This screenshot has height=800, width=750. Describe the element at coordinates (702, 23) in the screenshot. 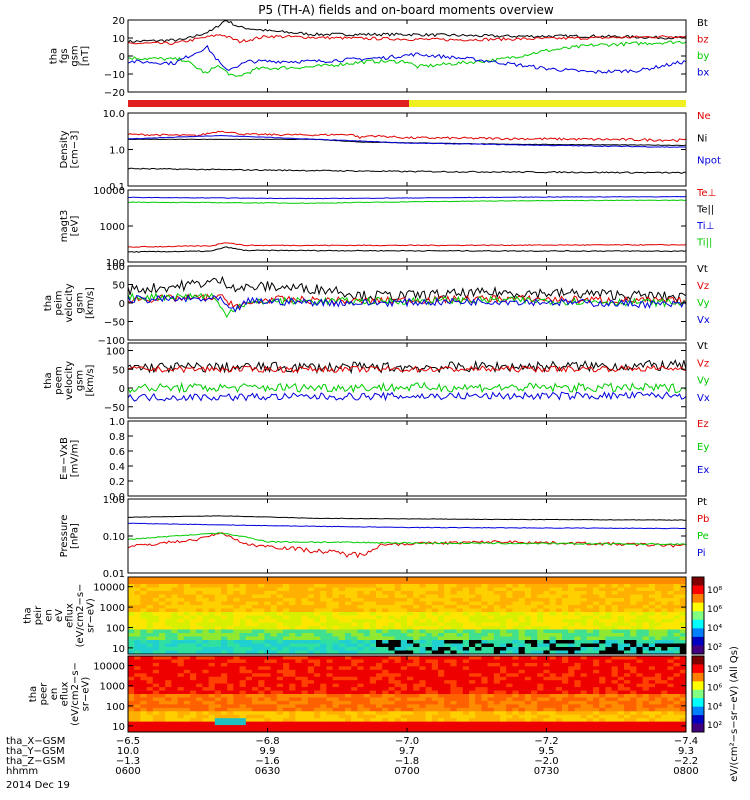

I see `legend-label: Bt` at that location.